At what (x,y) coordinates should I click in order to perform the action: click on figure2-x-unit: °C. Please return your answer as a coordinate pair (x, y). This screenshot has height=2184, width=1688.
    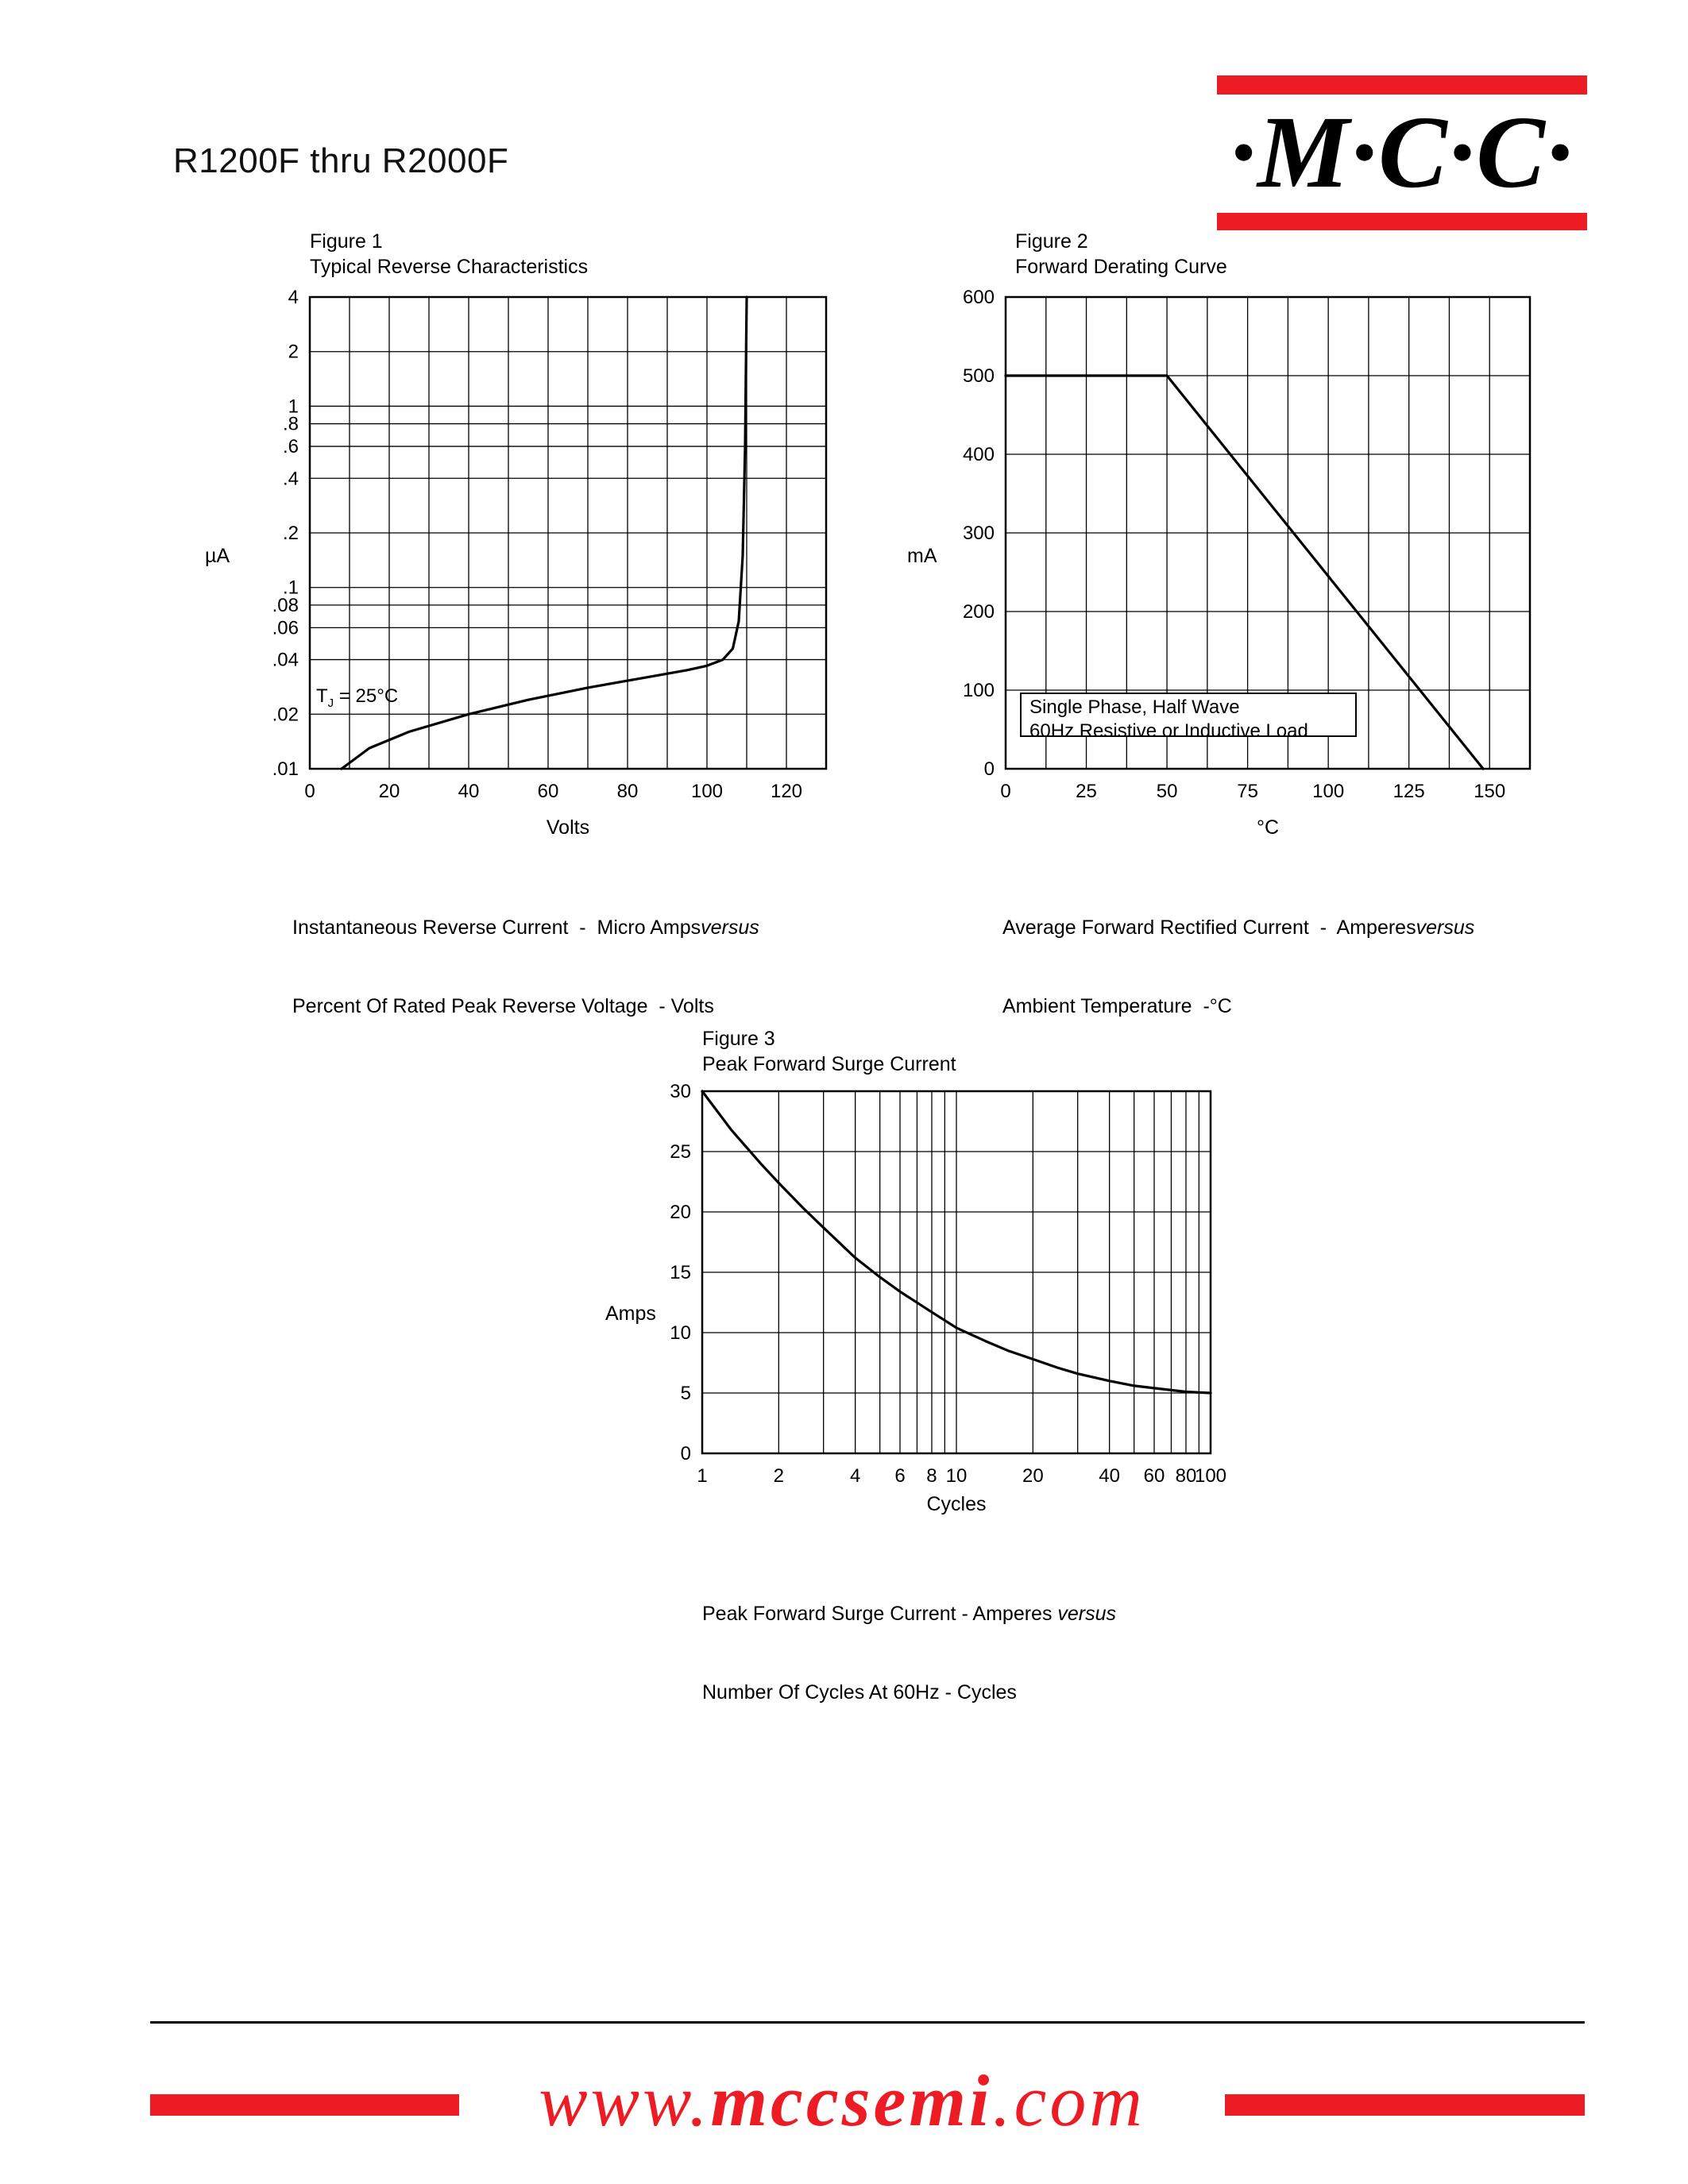
    Looking at the image, I should click on (1268, 827).